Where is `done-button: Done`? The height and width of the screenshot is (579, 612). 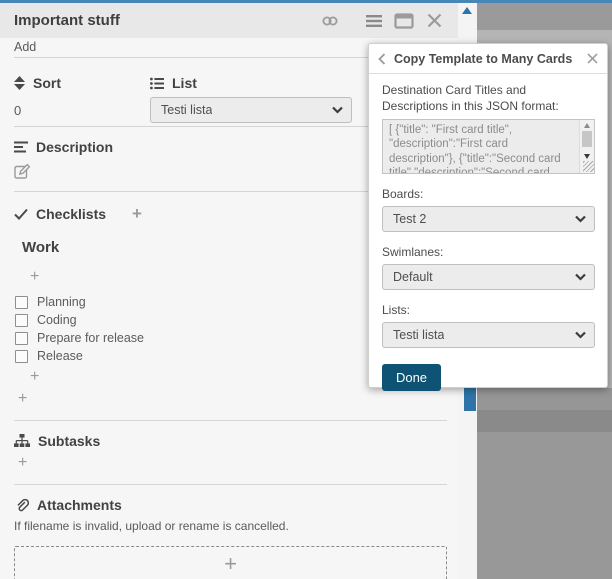 done-button: Done is located at coordinates (411, 377).